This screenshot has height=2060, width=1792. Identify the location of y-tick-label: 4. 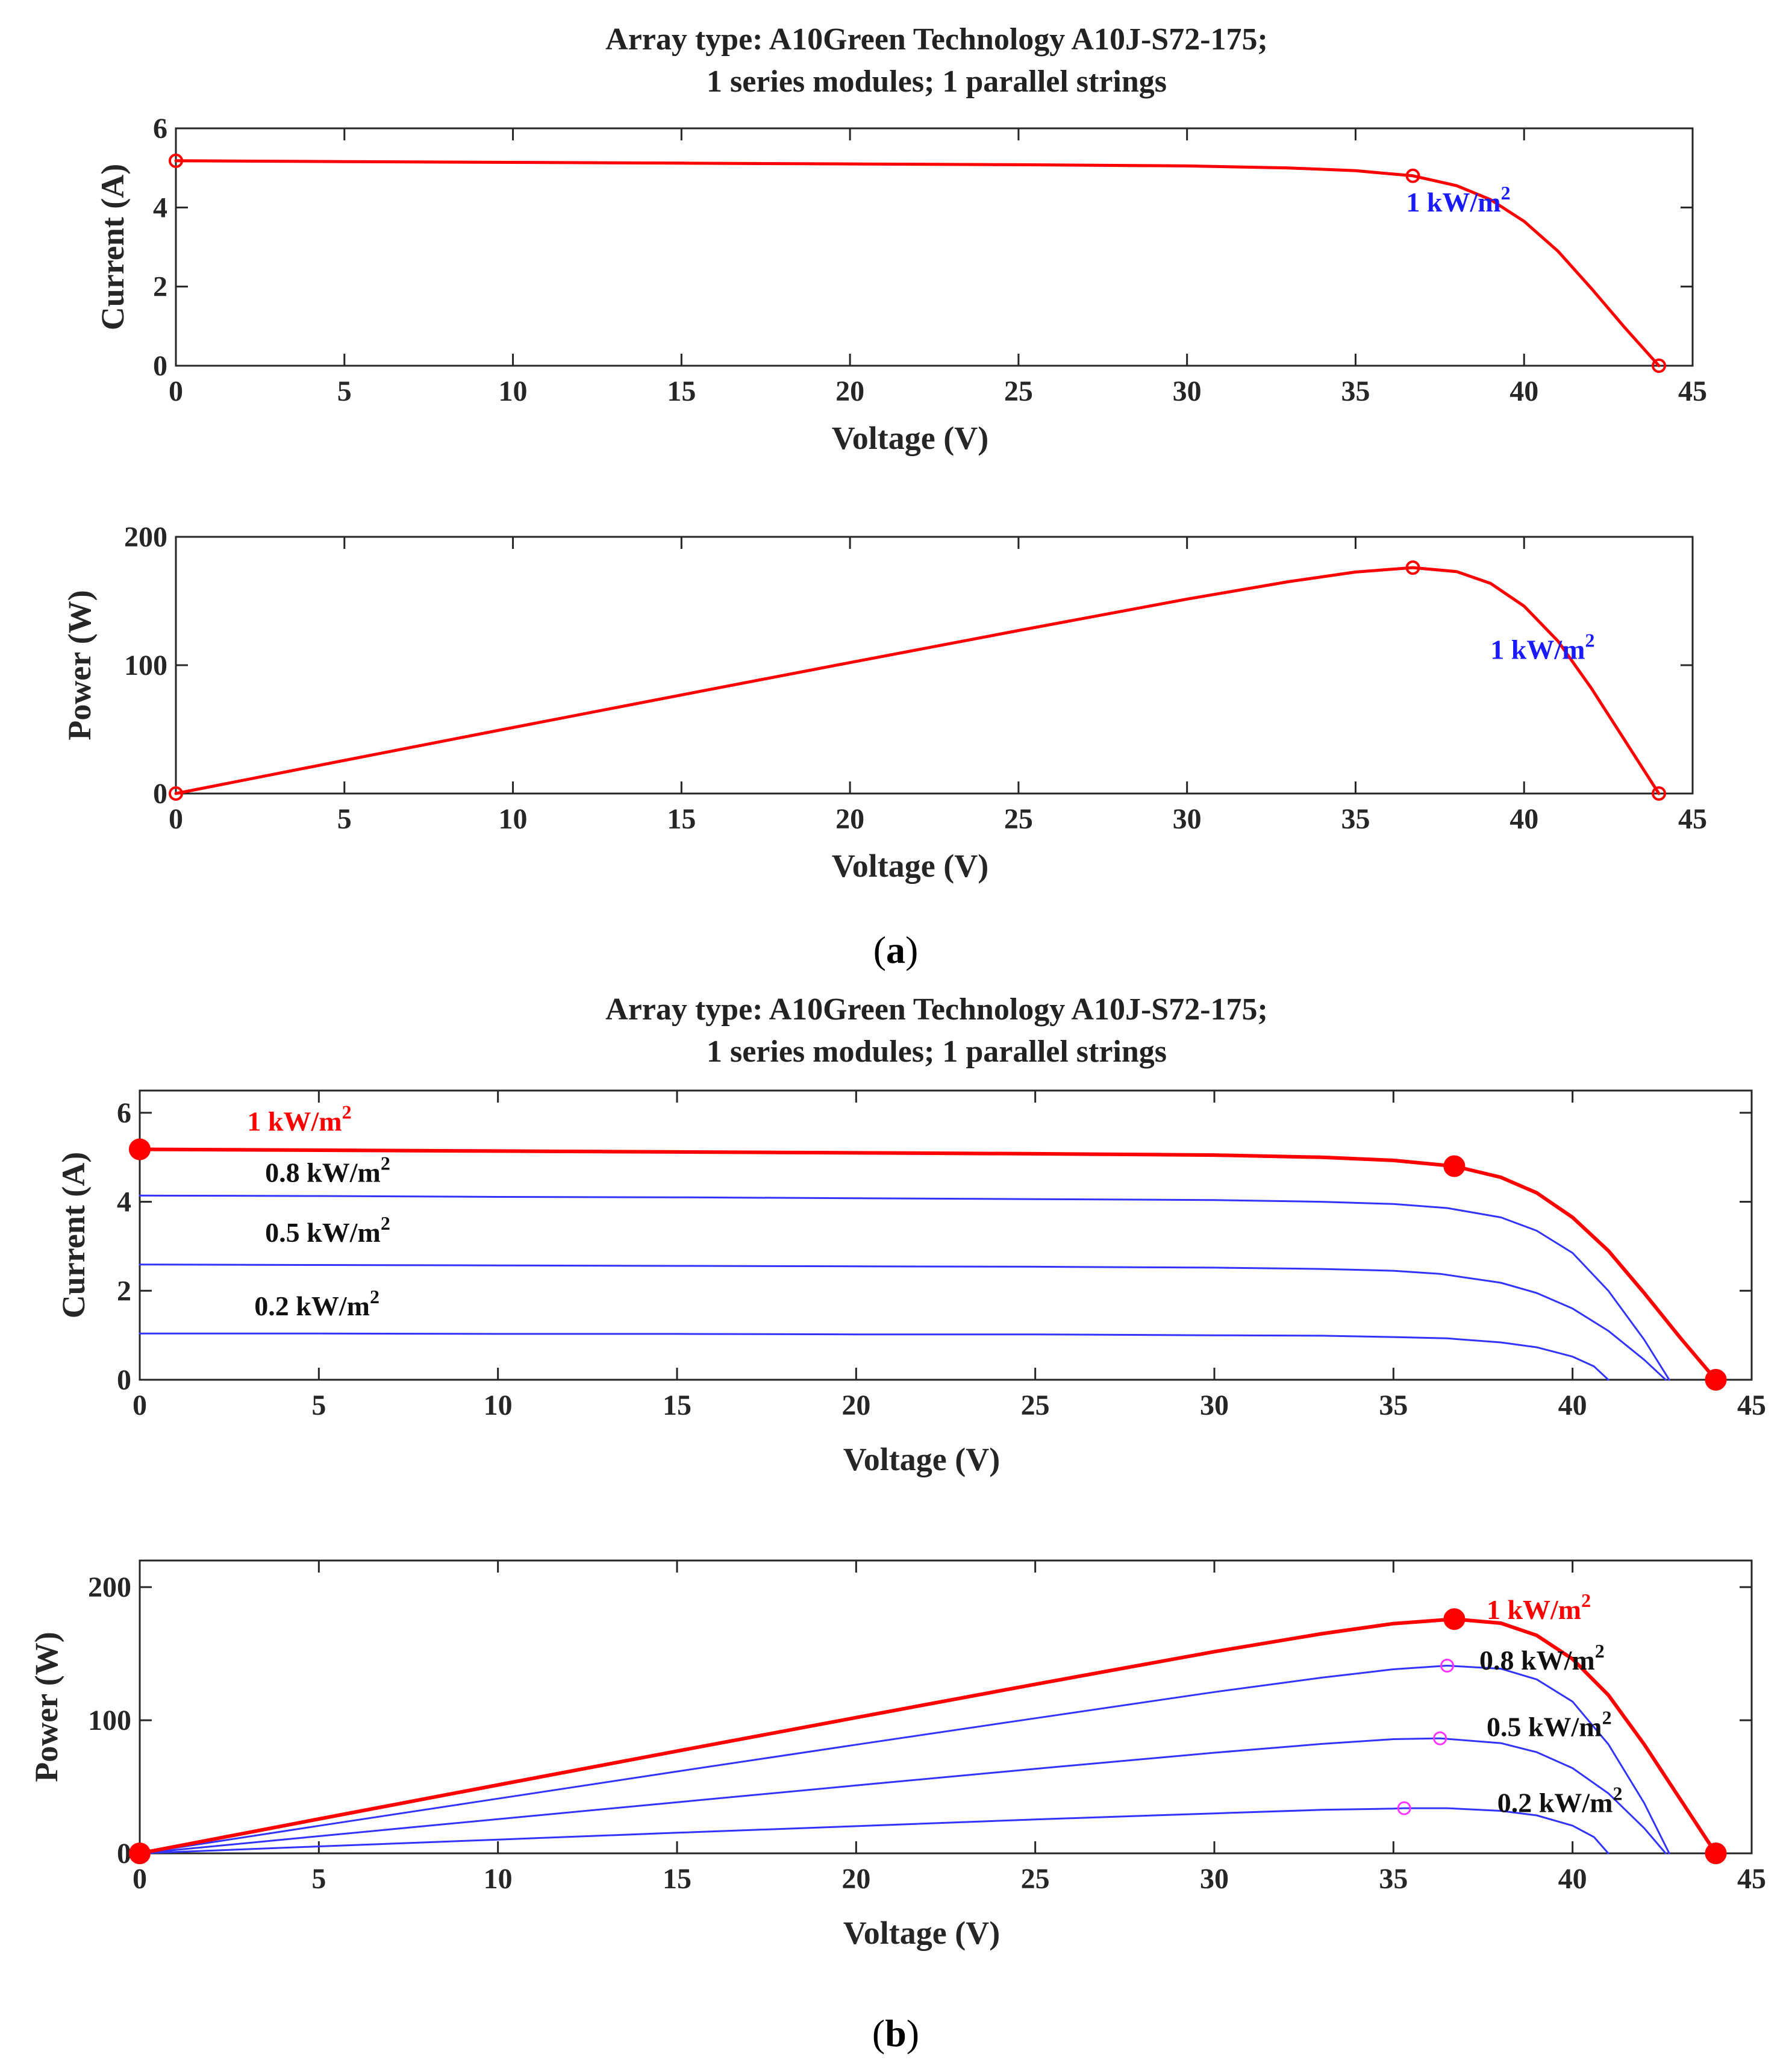
(160, 208).